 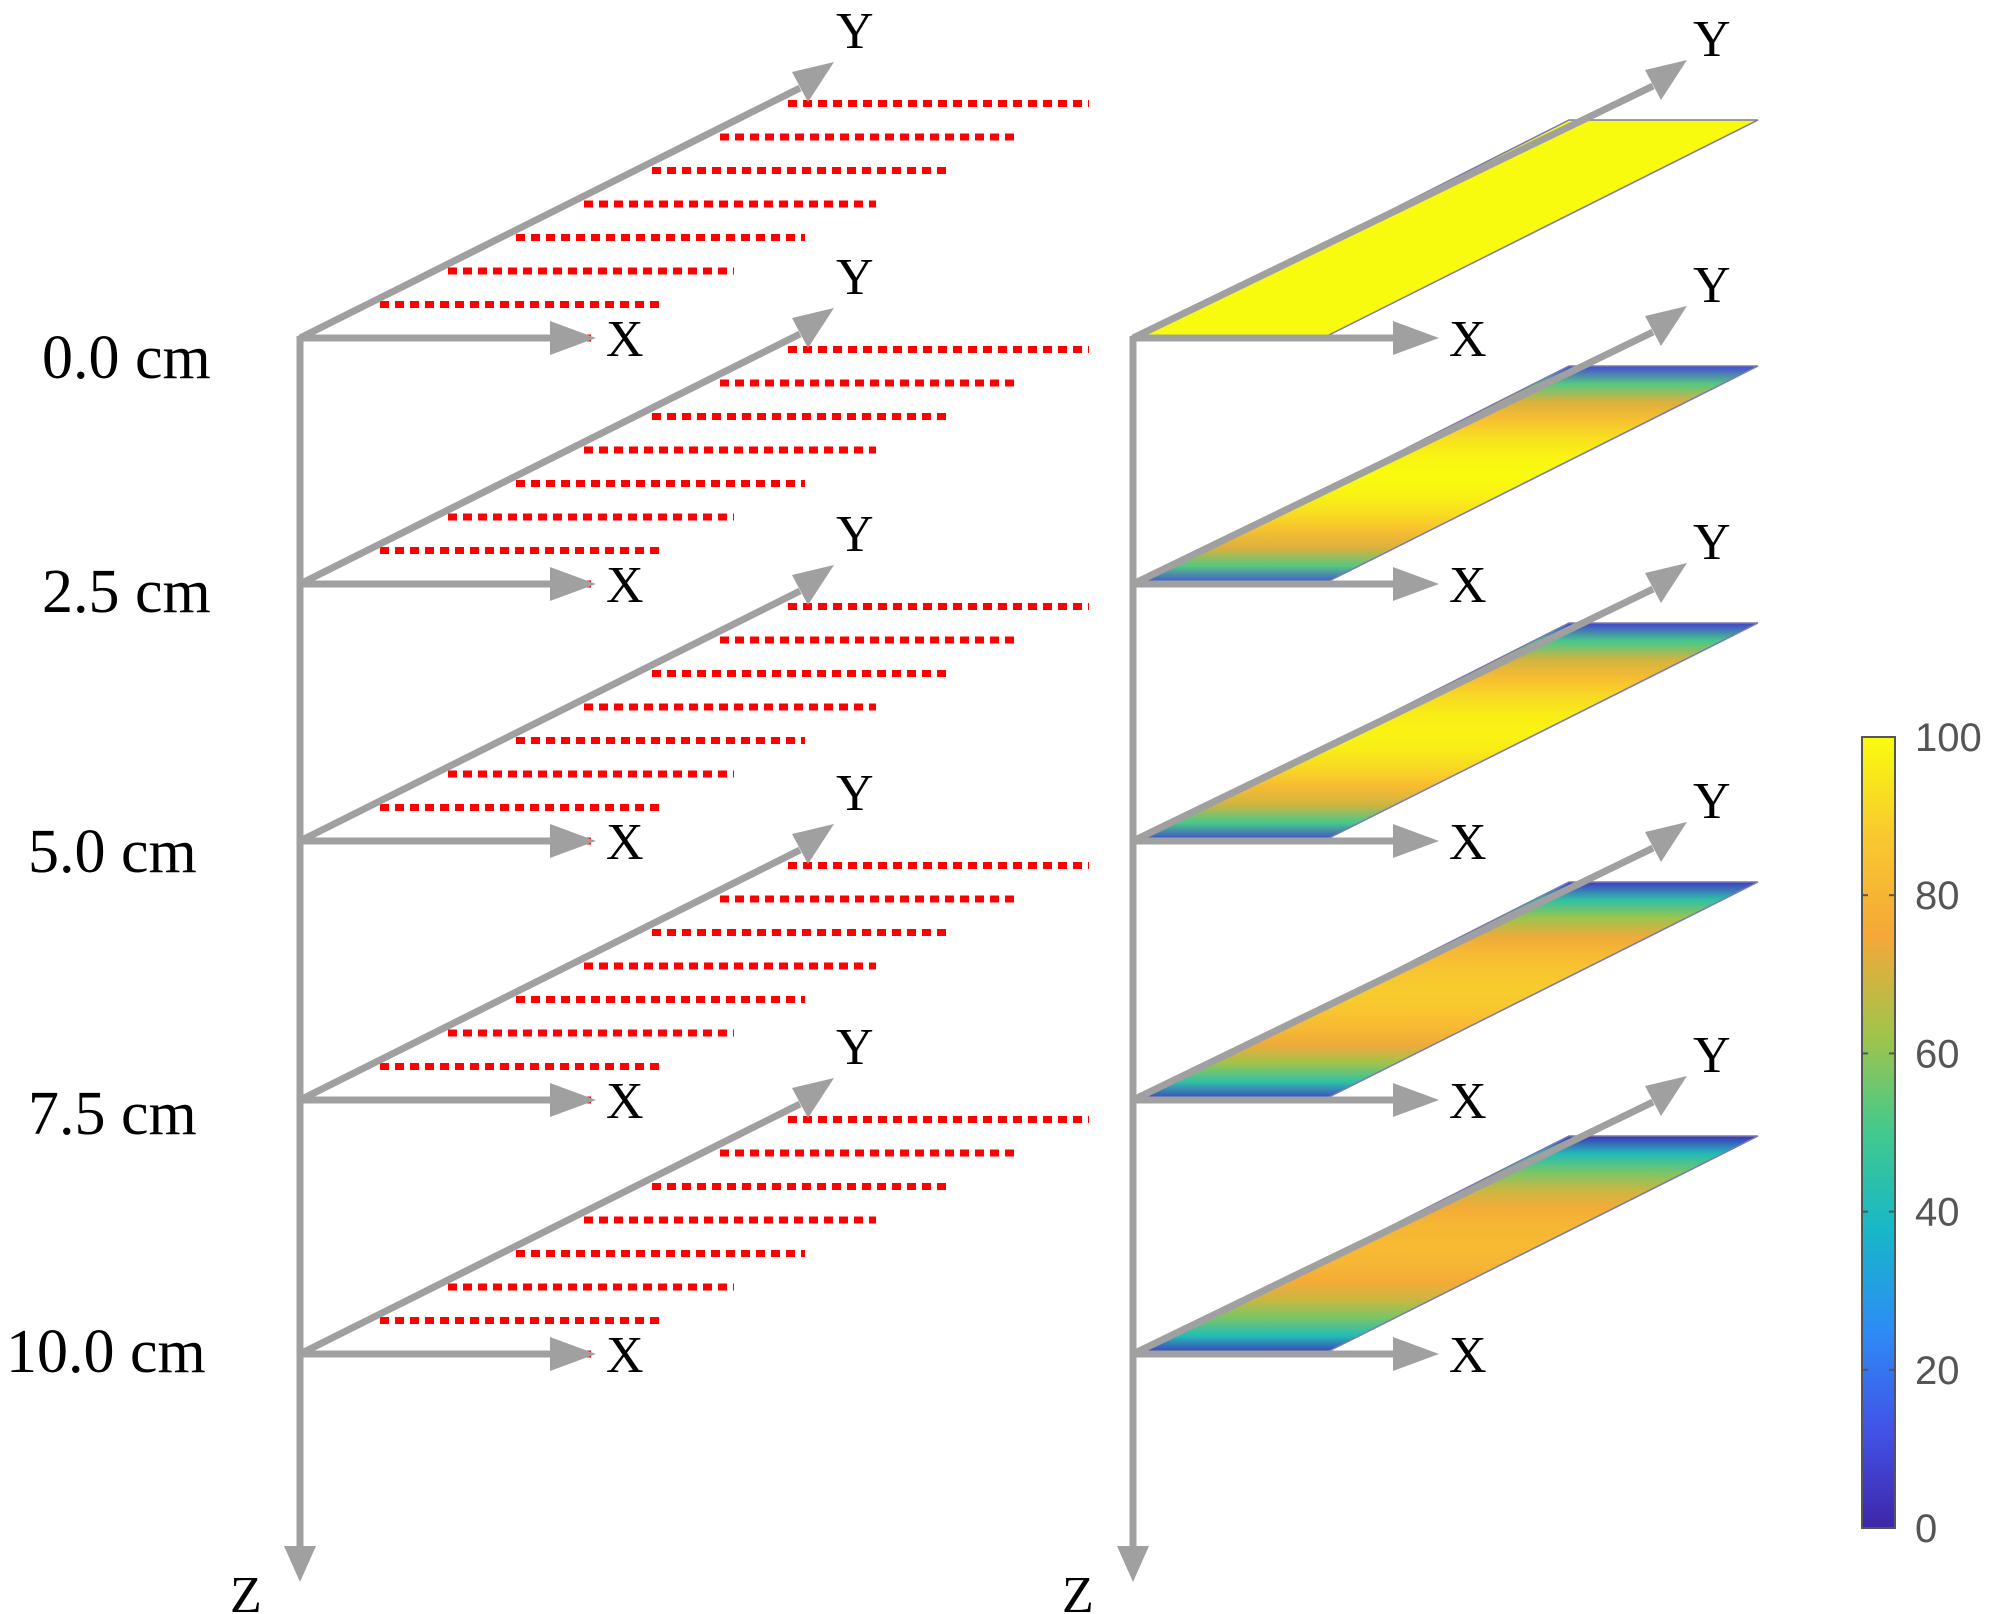 What do you see at coordinates (126, 592) in the screenshot?
I see `depth-label-1: 2.5 cm` at bounding box center [126, 592].